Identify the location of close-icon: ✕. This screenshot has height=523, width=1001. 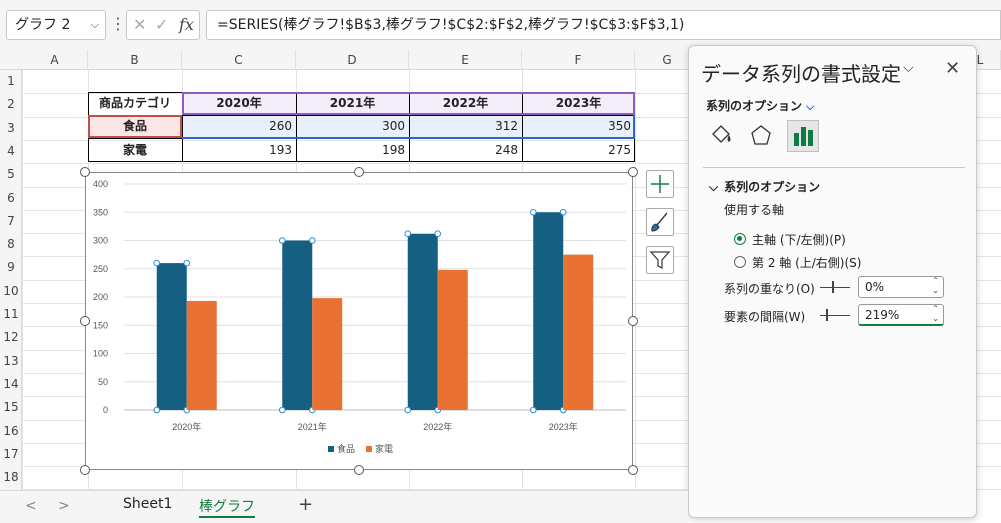
(953, 68).